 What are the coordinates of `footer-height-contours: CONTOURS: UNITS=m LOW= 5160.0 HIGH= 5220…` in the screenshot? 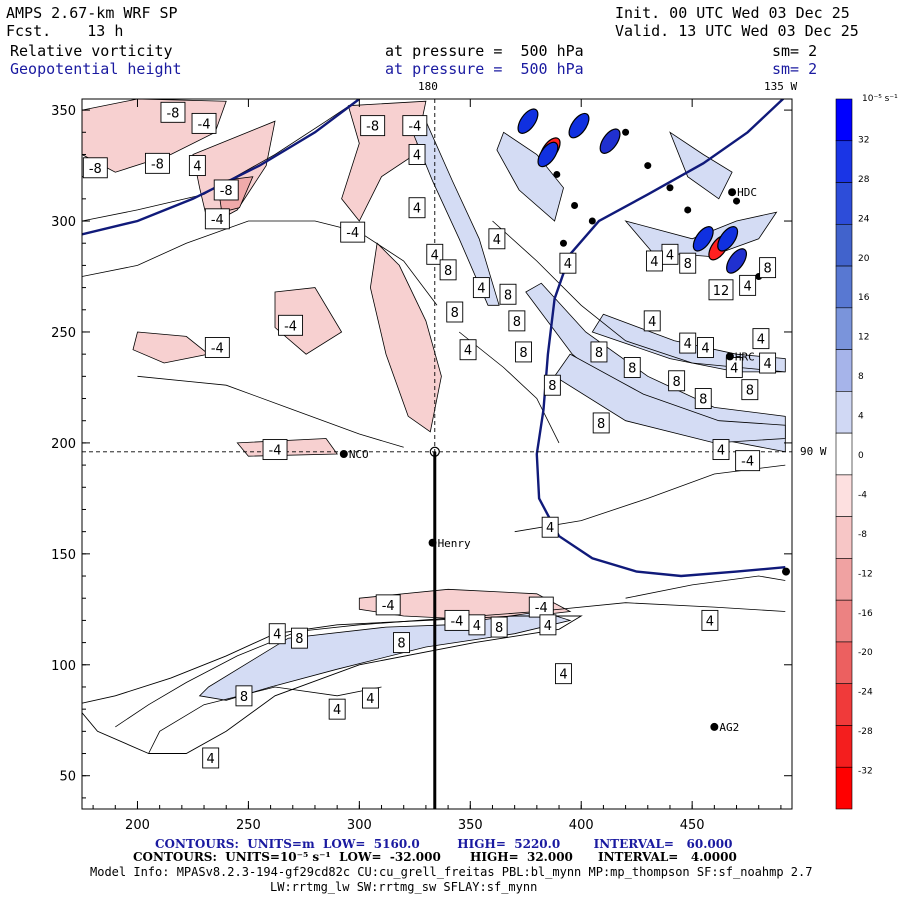 It's located at (444, 844).